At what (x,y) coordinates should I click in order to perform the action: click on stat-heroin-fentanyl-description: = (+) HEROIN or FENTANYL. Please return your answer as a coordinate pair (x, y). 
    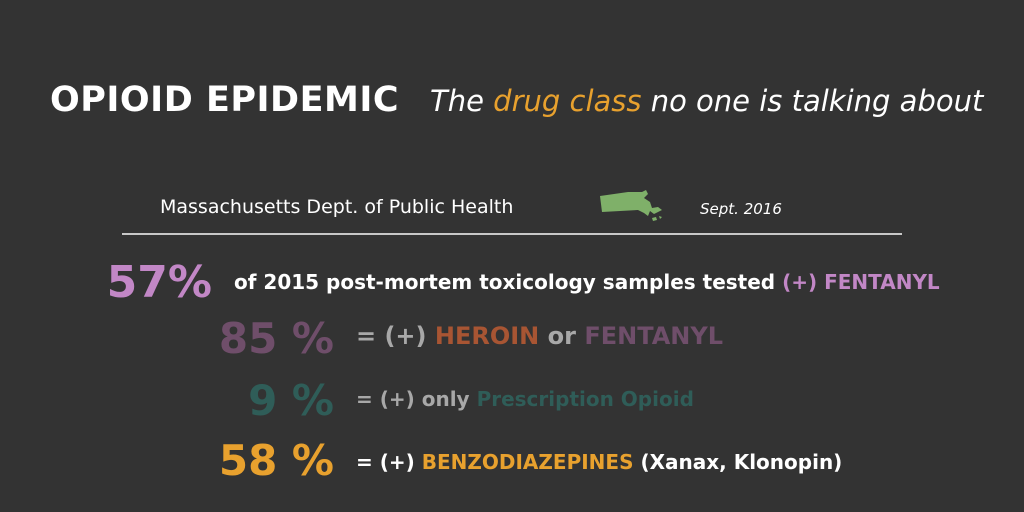
    Looking at the image, I should click on (539, 336).